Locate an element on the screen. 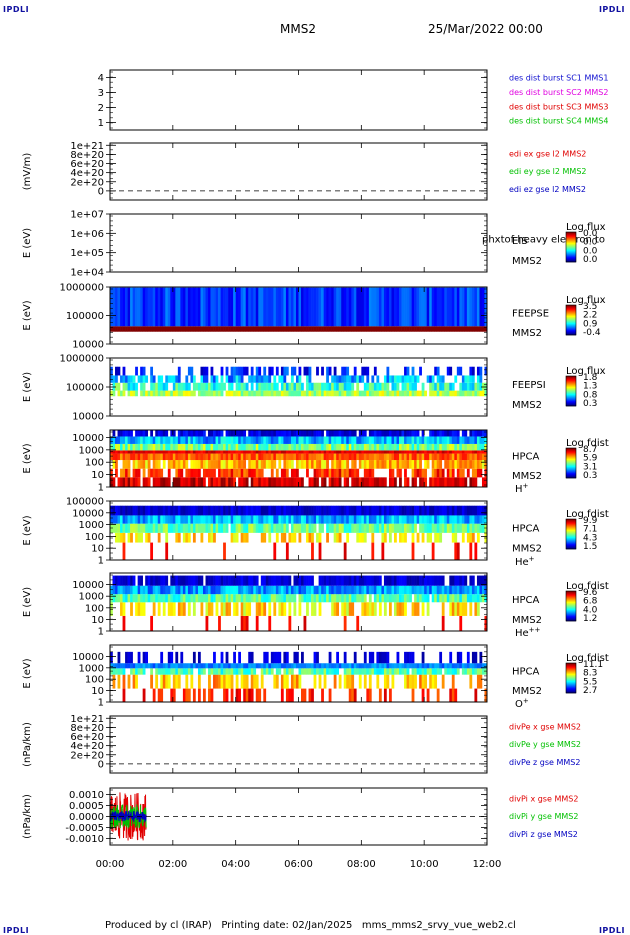 This screenshot has width=630, height=935. y-axis-label: E (eV) is located at coordinates (27, 243).